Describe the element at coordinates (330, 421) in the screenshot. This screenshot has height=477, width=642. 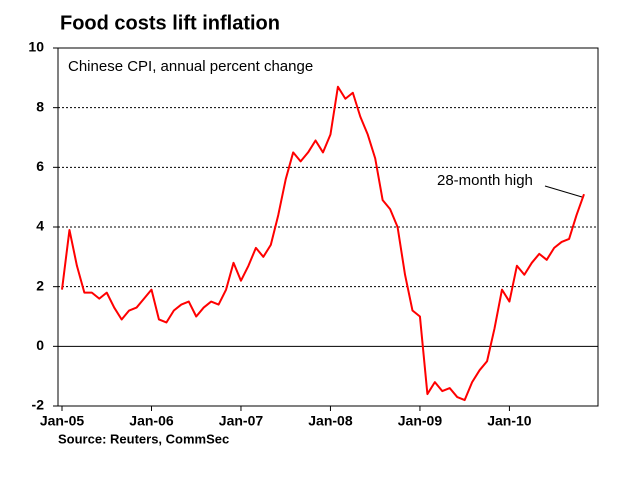
I see `x-tick-label: Jan-08` at that location.